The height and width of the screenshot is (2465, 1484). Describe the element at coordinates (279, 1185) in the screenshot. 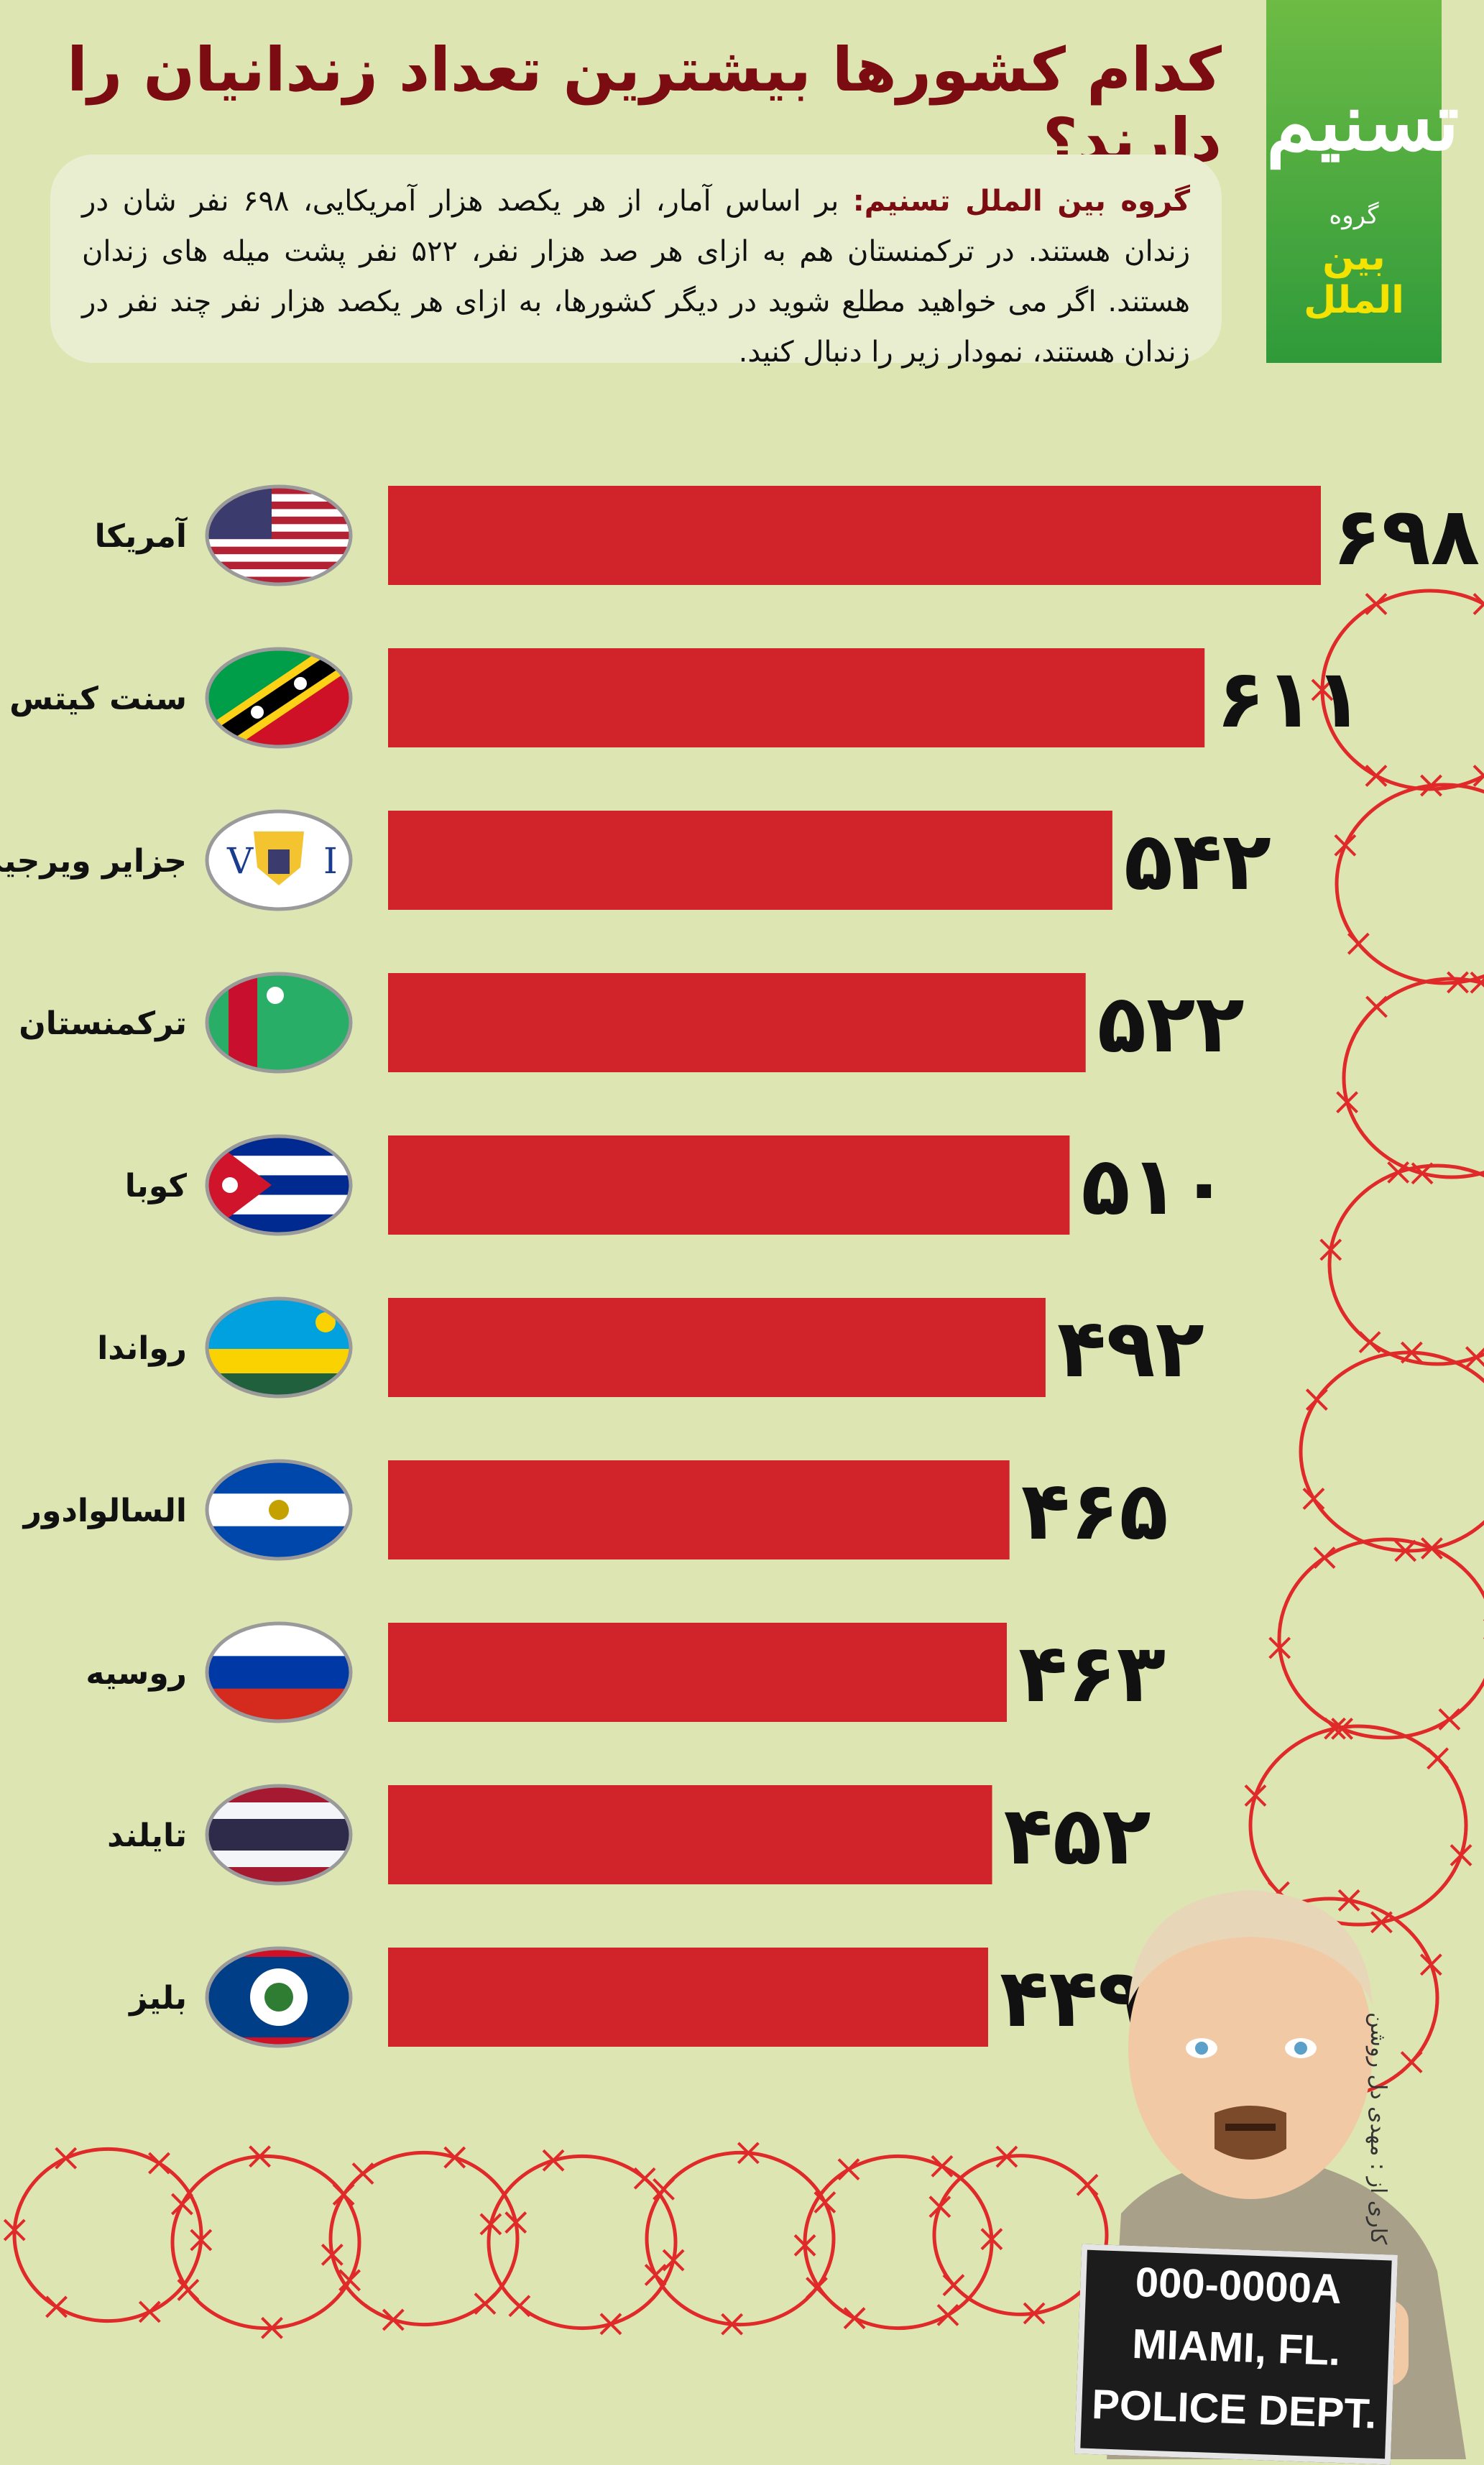

I see `cuba-flag-icon` at that location.